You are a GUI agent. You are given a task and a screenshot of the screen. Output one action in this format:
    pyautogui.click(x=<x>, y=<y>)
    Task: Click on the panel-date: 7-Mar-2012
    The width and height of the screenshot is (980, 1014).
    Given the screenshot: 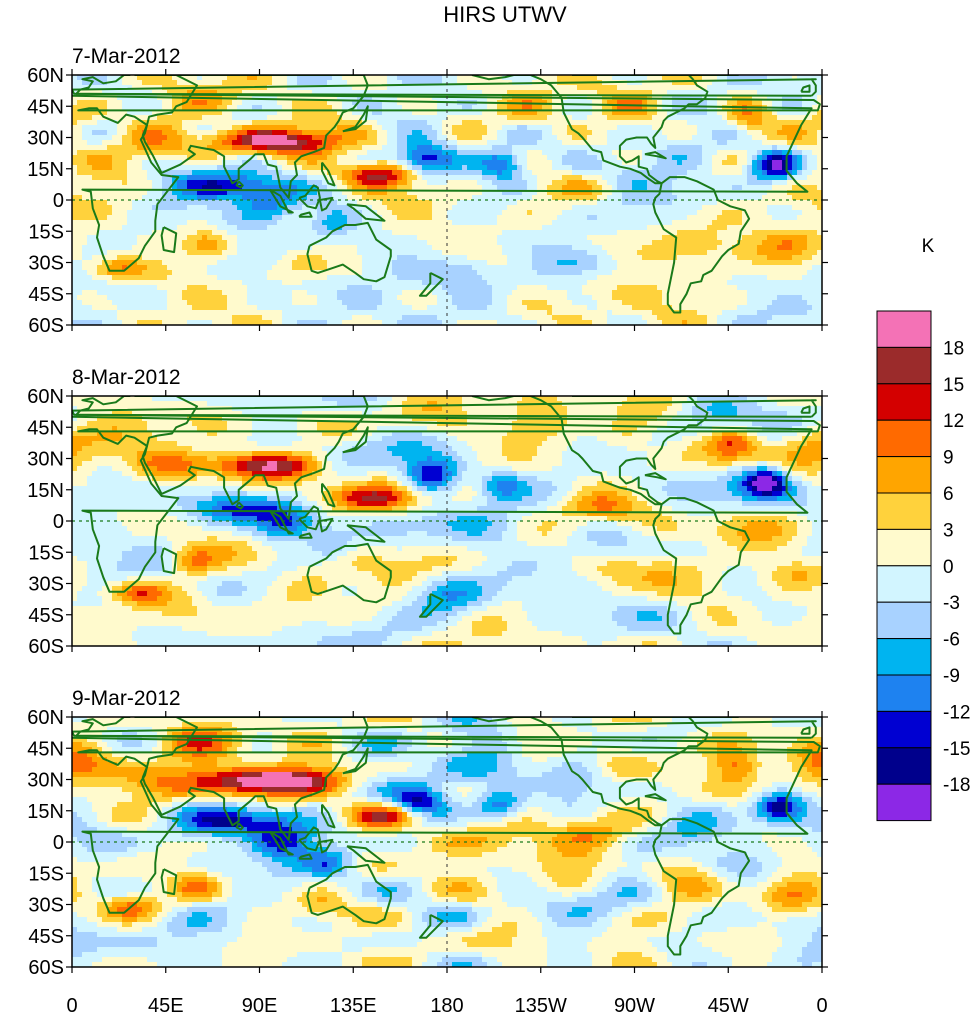 What is the action you would take?
    pyautogui.click(x=126, y=56)
    